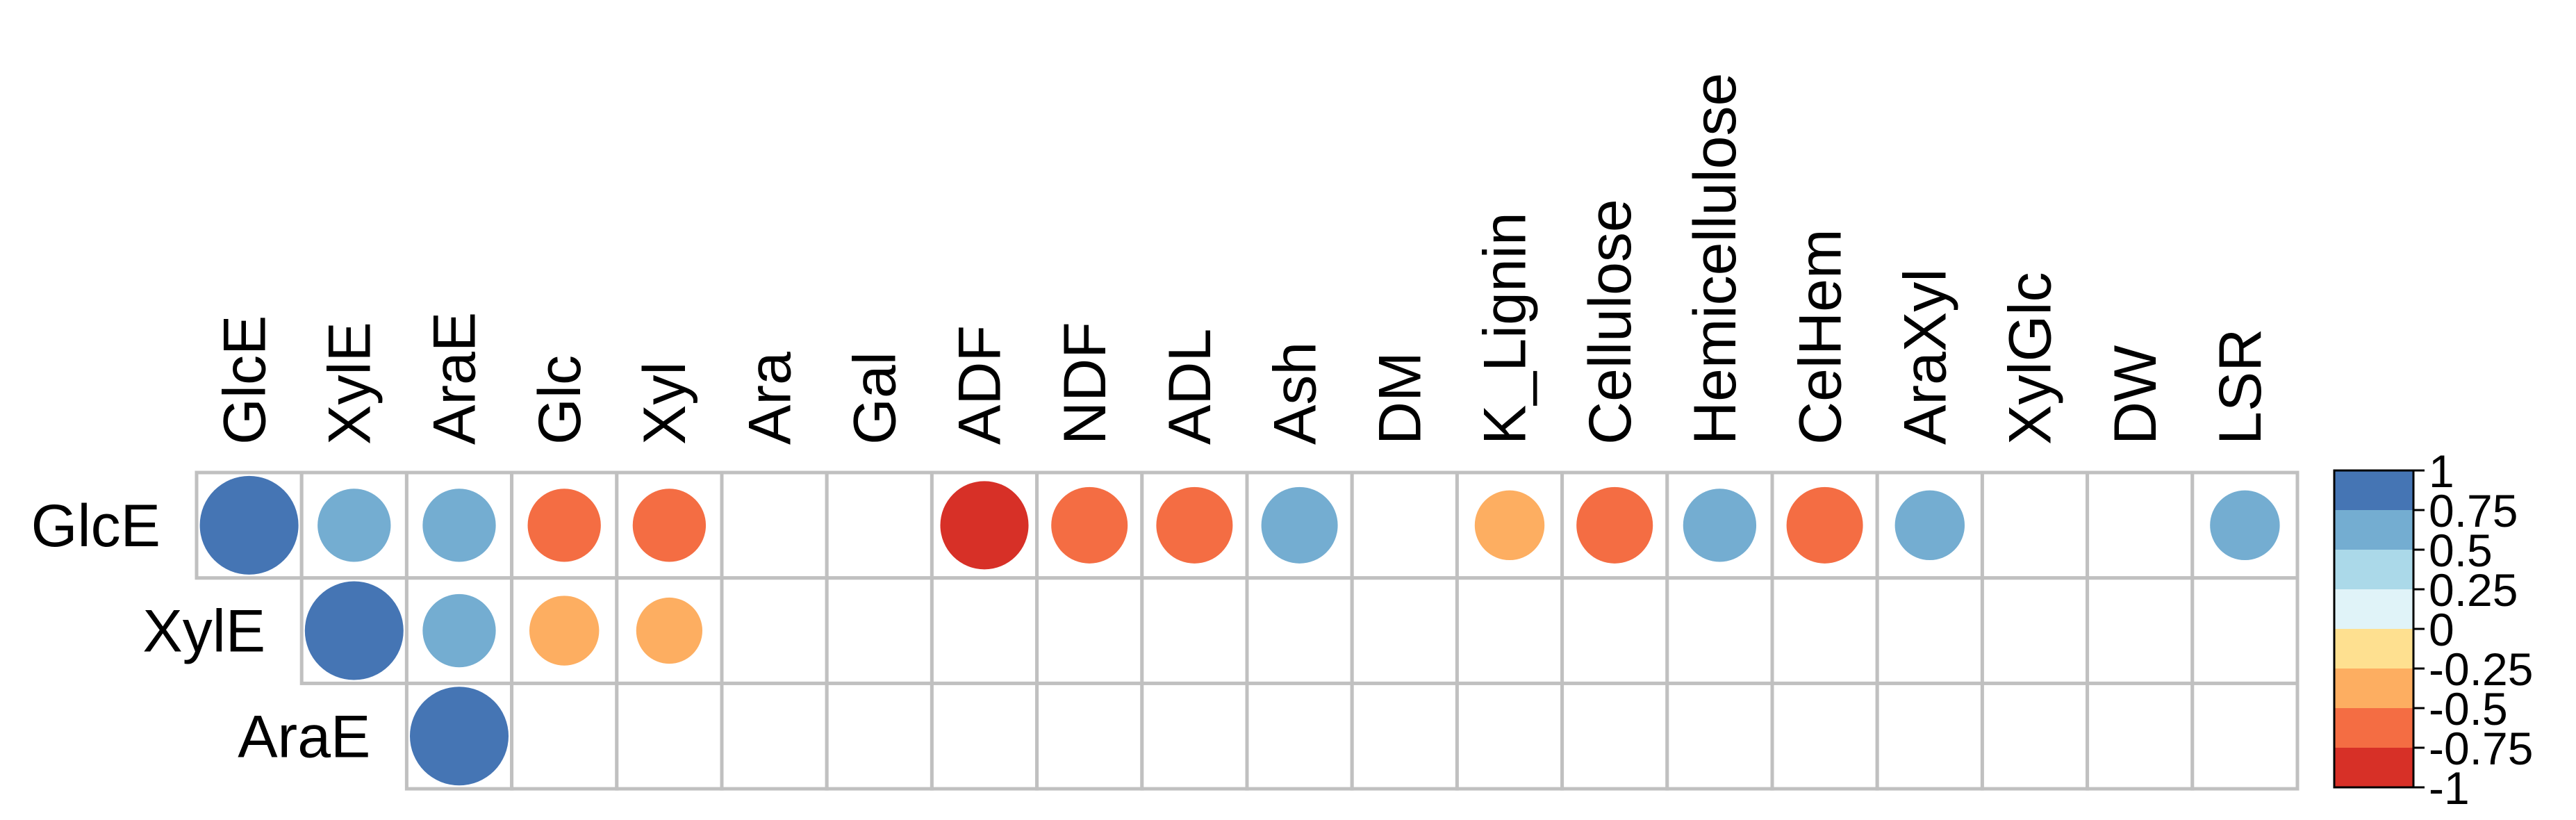  Describe the element at coordinates (1195, 630) in the screenshot. I see `matrix-cell-XylE-ADL` at that location.